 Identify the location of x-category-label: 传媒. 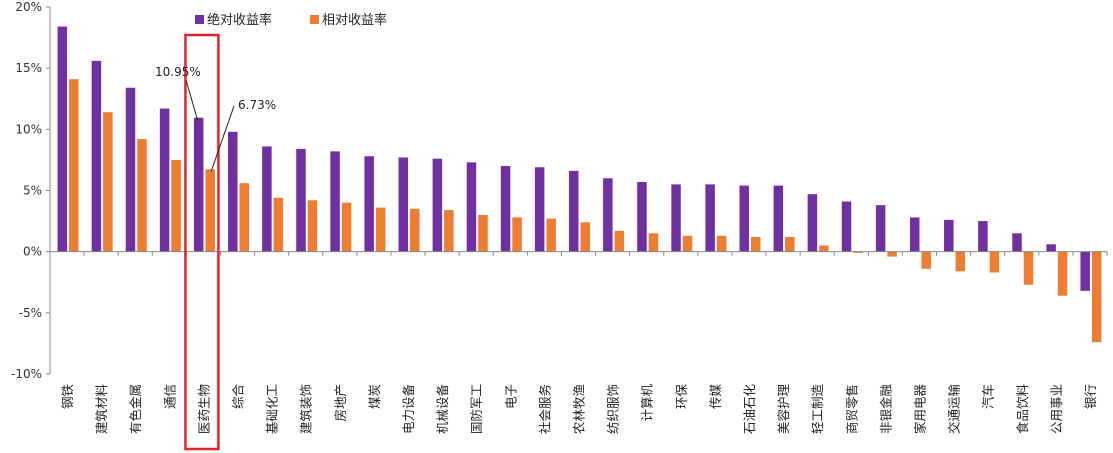
(715, 397).